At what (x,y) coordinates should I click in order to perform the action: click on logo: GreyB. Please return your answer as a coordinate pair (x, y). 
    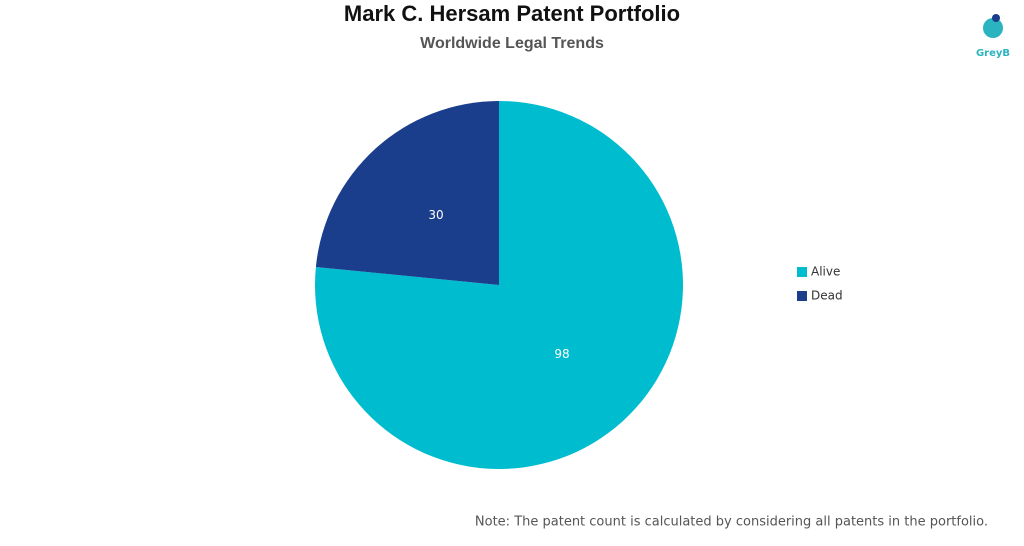
    Looking at the image, I should click on (993, 36).